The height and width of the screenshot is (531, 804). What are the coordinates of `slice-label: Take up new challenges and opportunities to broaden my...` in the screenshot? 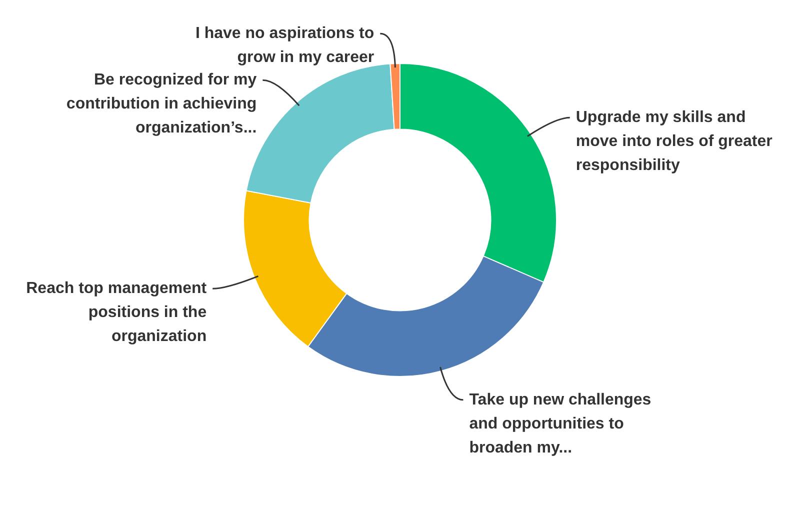 It's located at (560, 423).